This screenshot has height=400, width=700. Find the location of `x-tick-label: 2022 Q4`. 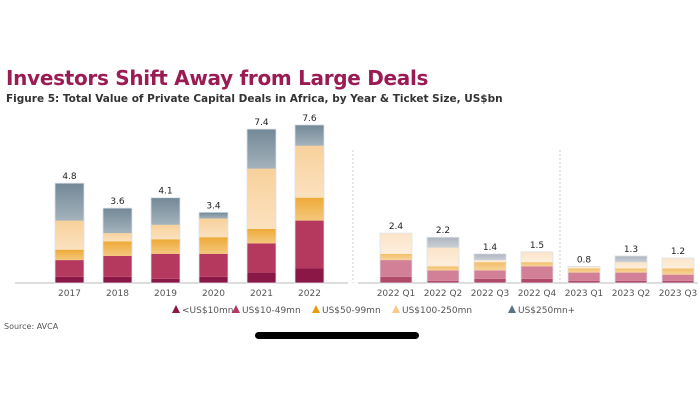

x-tick-label: 2022 Q4 is located at coordinates (537, 294).